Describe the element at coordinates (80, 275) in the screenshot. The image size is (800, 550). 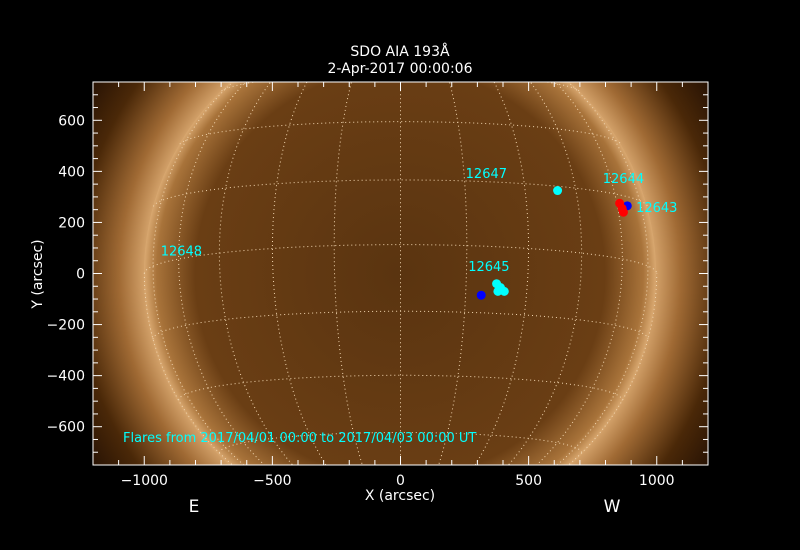
I see `y-tick-label: 0` at that location.